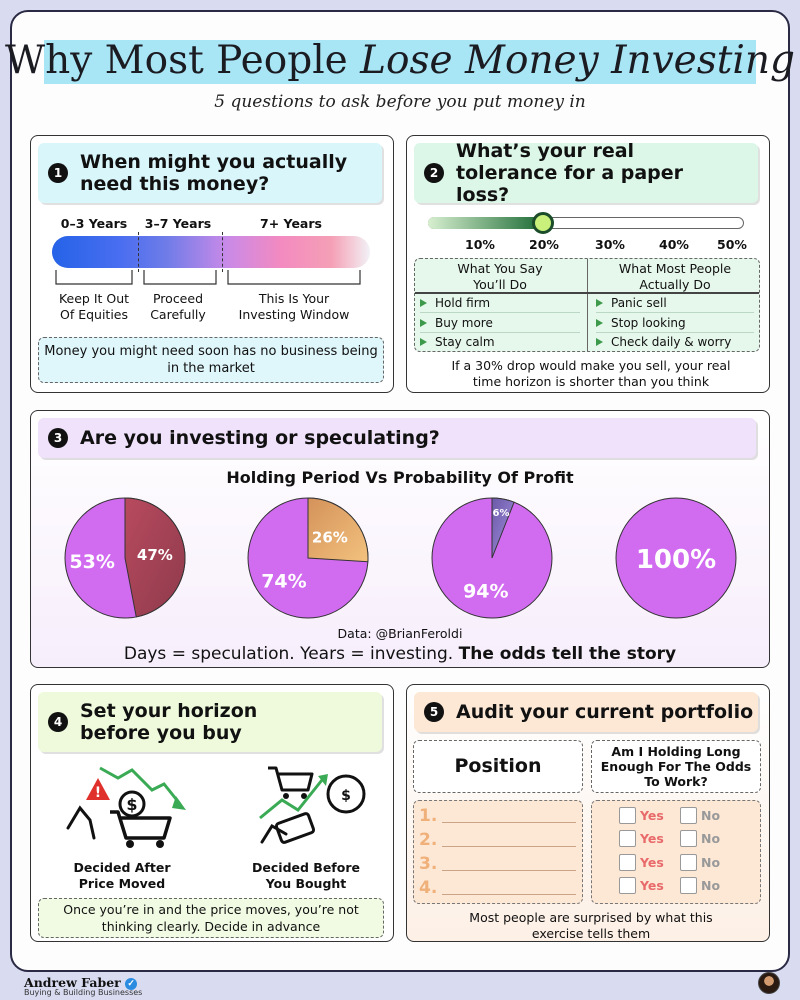  Describe the element at coordinates (587, 305) in the screenshot. I see `table-divider` at that location.